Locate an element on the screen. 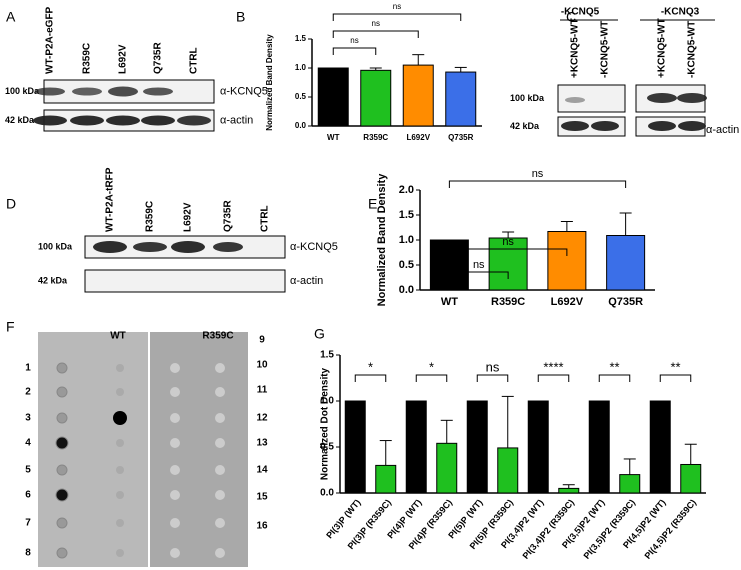  significance-label: **** is located at coordinates (553, 366).